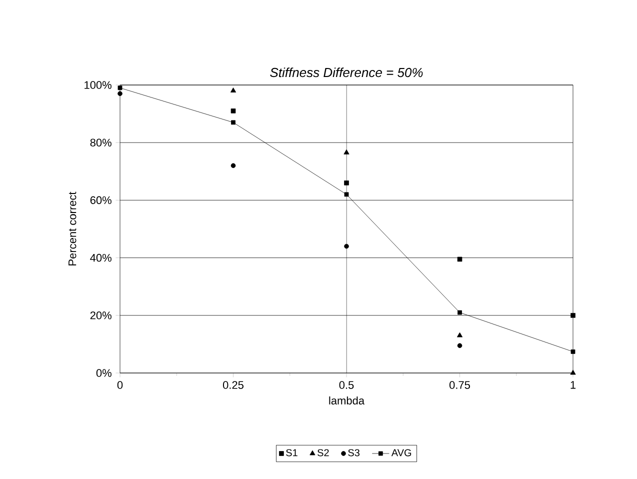 The width and height of the screenshot is (637, 479). Describe the element at coordinates (292, 452) in the screenshot. I see `legend-label: S1` at that location.